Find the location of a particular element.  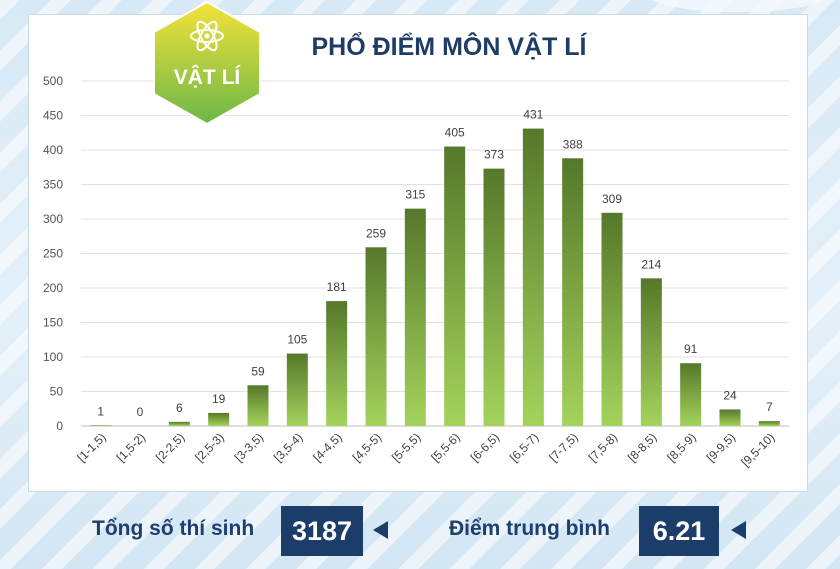

x-tick-label: [5,5-6) is located at coordinates (445, 447).